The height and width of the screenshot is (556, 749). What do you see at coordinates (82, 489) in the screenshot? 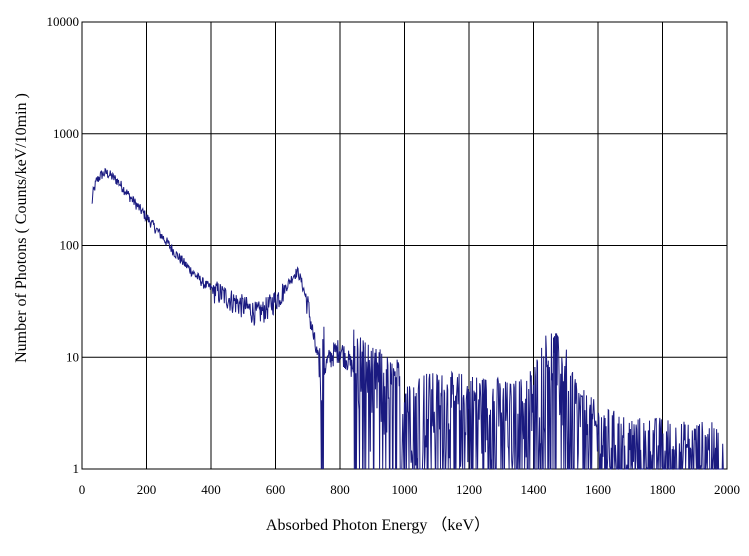
I see `x-tick-label: 0` at bounding box center [82, 489].